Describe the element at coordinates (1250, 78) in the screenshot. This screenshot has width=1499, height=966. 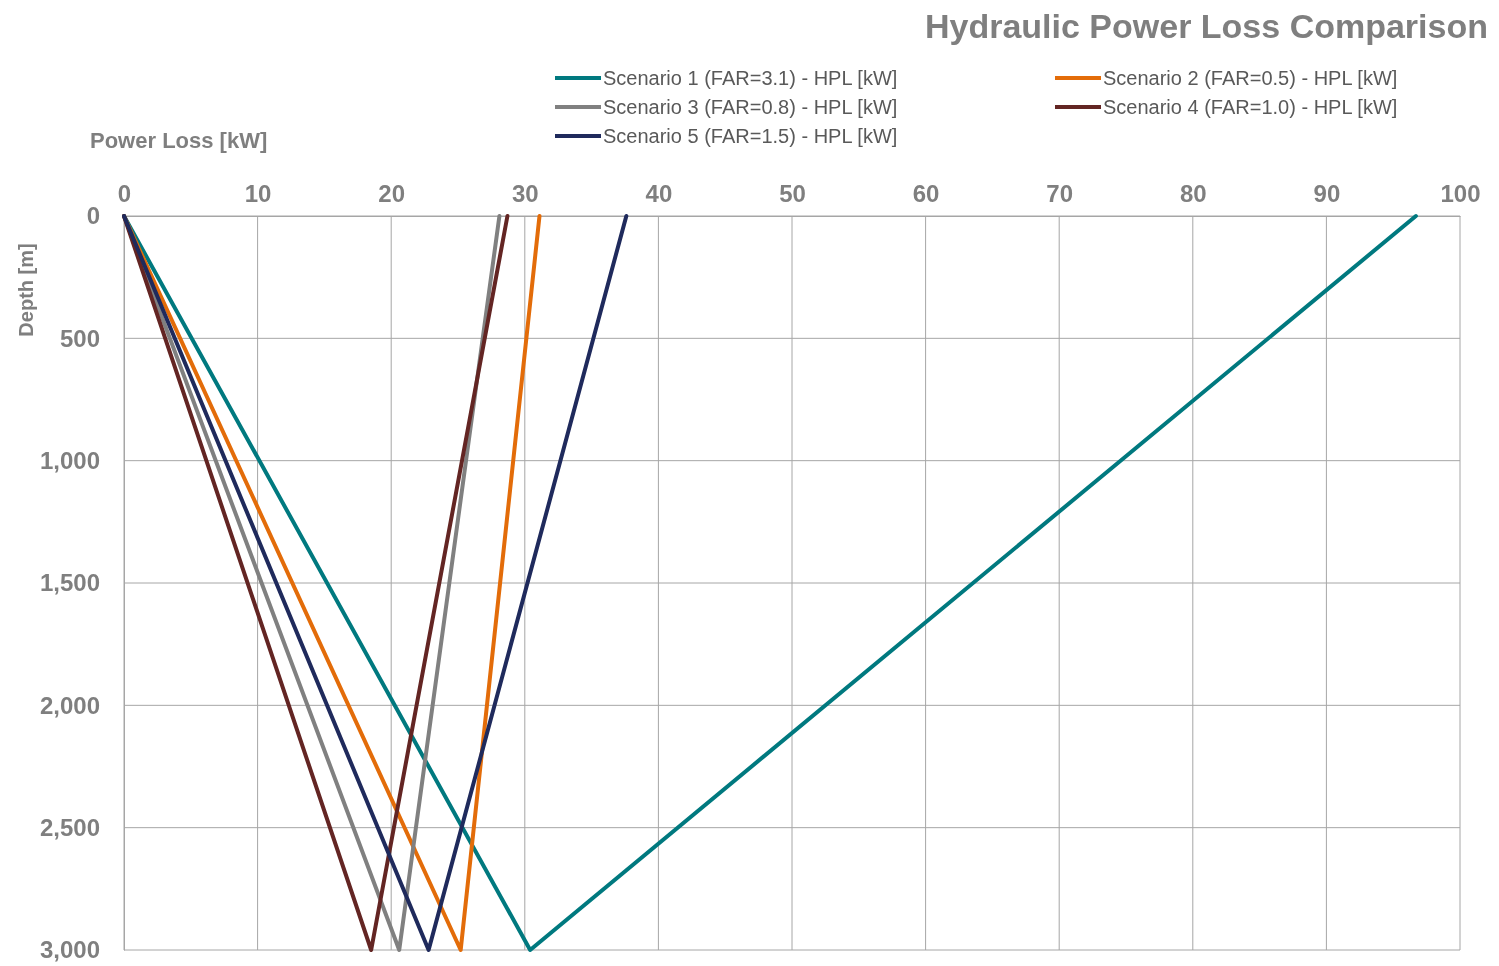
I see `legend-label: Scenario 2 (FAR=0.5) - HPL [kW]` at that location.